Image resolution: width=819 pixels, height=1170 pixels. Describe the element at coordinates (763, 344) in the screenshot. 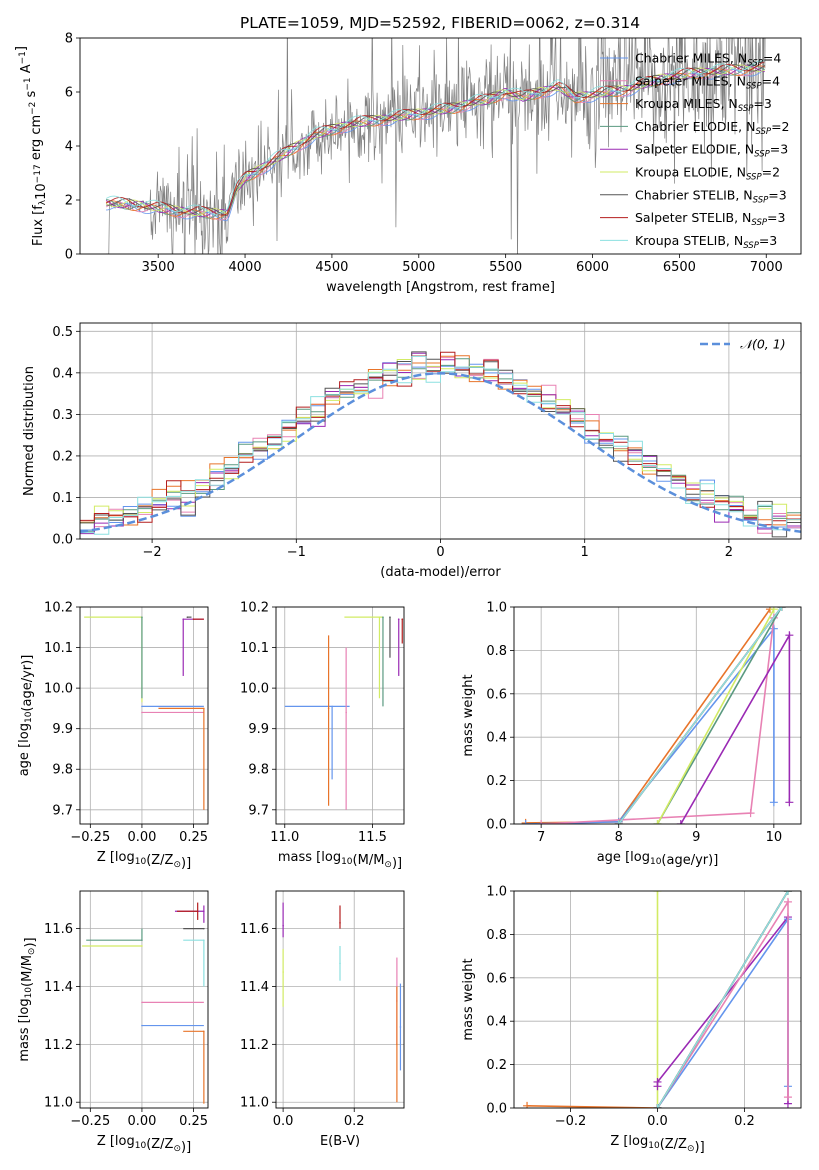

I see `legend-label: 𝒩(0, 1)` at that location.